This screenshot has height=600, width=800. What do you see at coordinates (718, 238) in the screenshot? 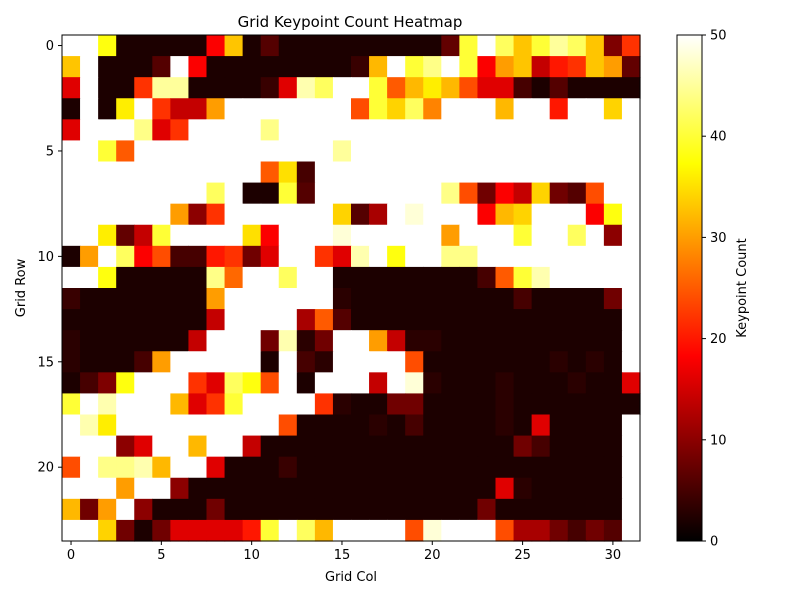
I see `colorbar-tick-label: 30` at bounding box center [718, 238].